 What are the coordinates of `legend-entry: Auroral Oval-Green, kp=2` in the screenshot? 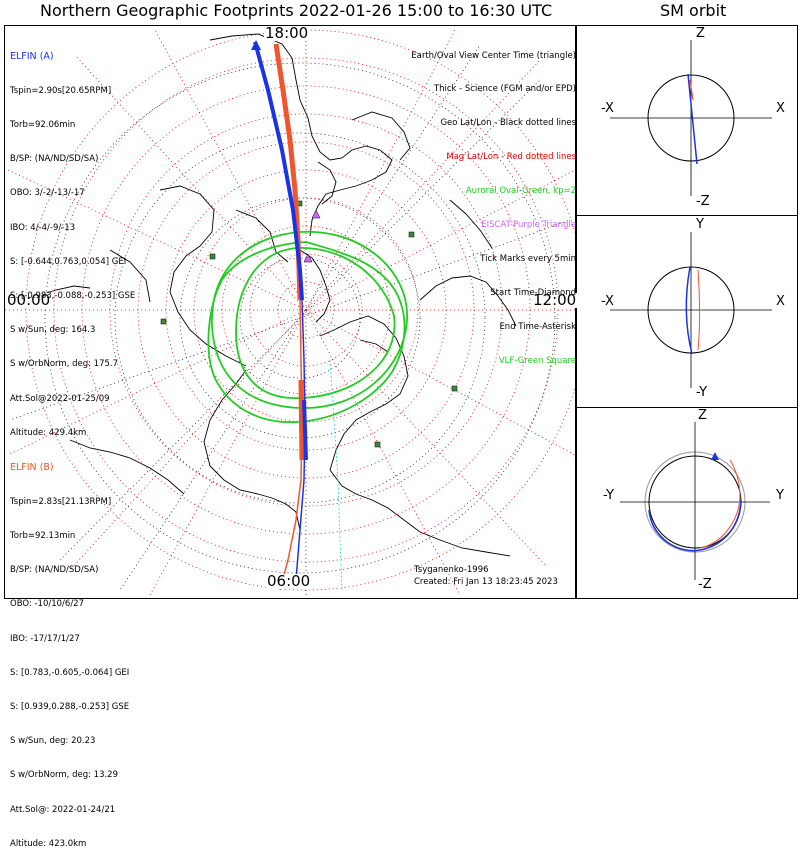 It's located at (520, 191).